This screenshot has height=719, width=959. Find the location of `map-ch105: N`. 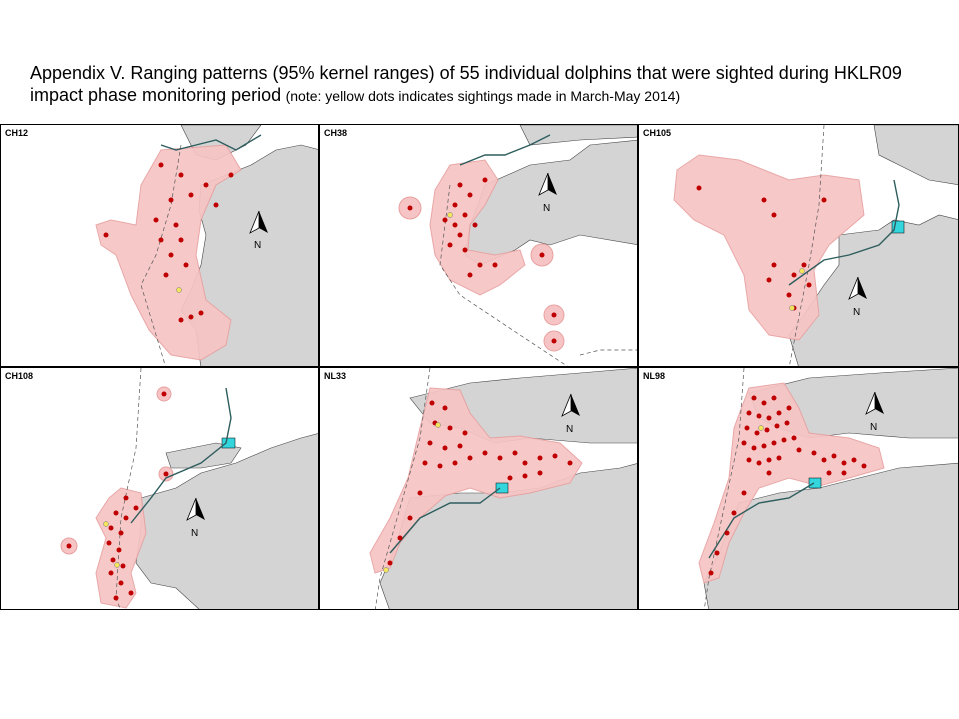

map-ch105: N is located at coordinates (815, 245).